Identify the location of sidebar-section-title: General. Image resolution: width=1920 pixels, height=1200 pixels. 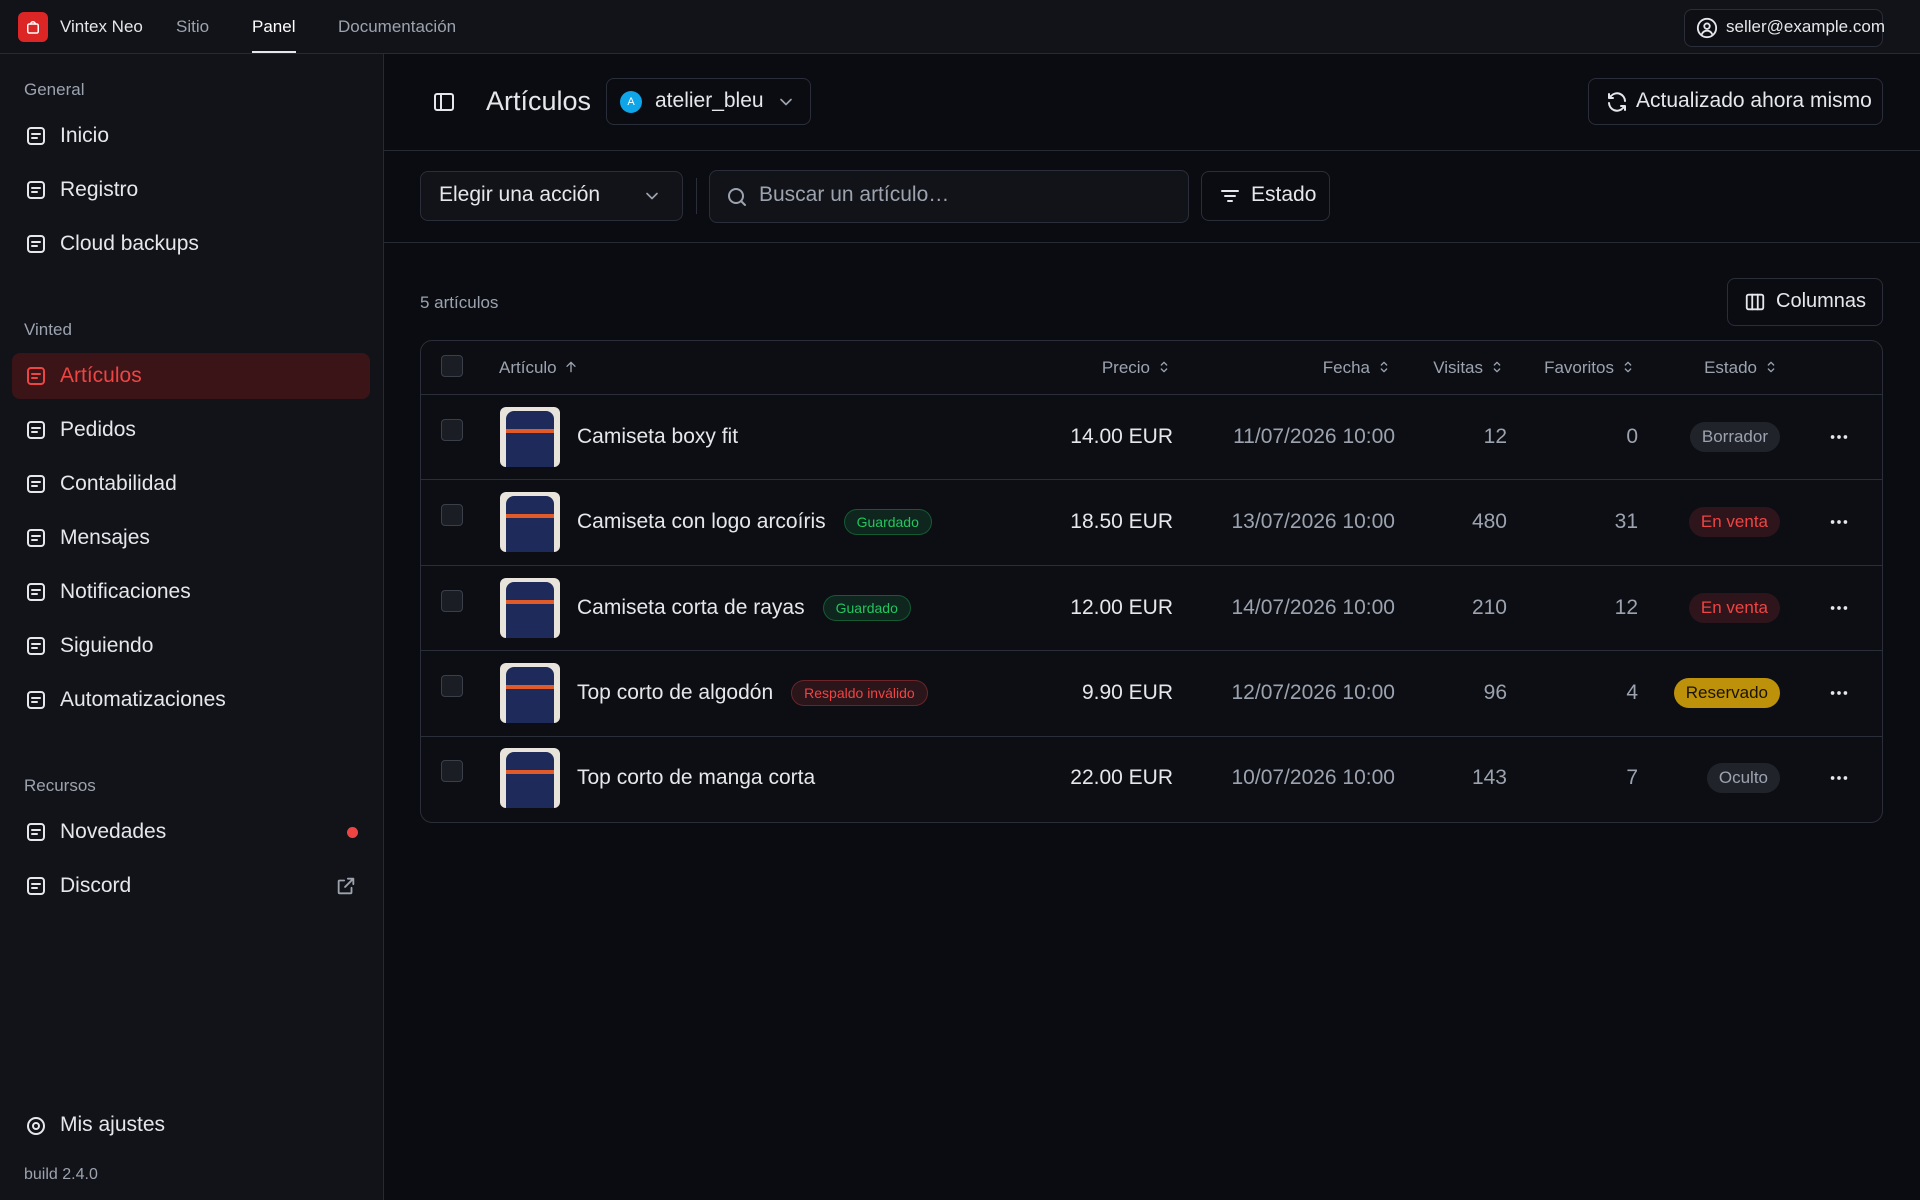
(54, 89).